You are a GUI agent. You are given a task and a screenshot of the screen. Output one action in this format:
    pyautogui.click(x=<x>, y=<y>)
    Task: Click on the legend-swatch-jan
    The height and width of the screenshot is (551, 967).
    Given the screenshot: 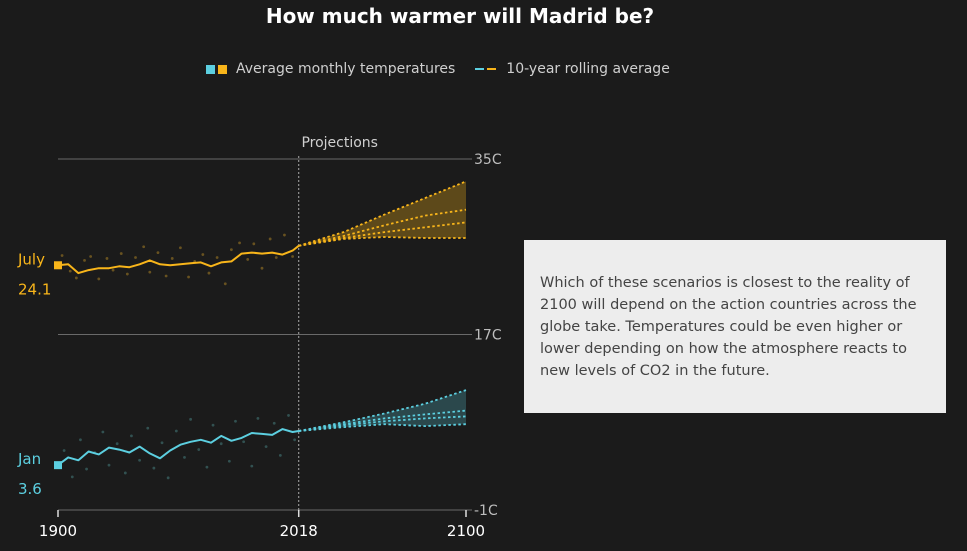 What is the action you would take?
    pyautogui.click(x=210, y=69)
    